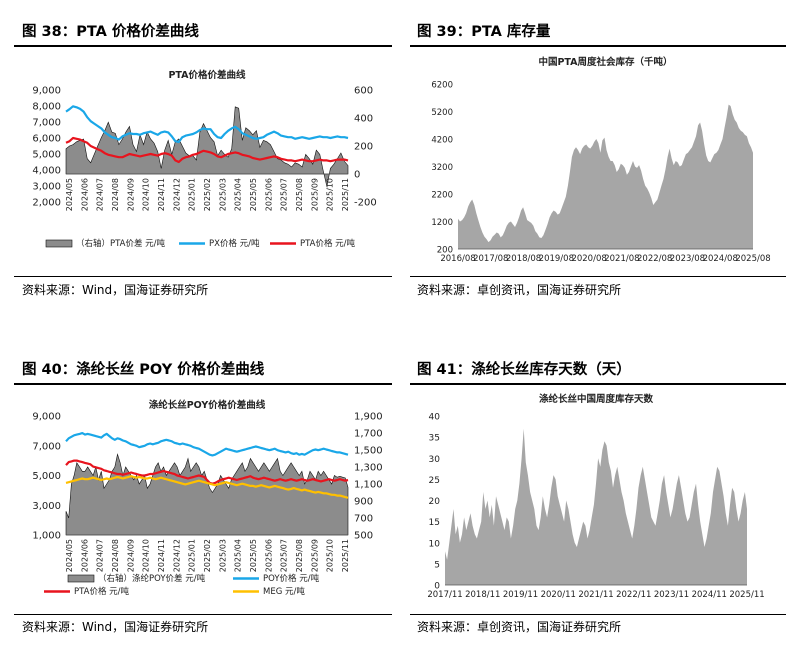 The image size is (801, 649). Describe the element at coordinates (442, 196) in the screenshot. I see `y-tick-label: 2200` at that location.